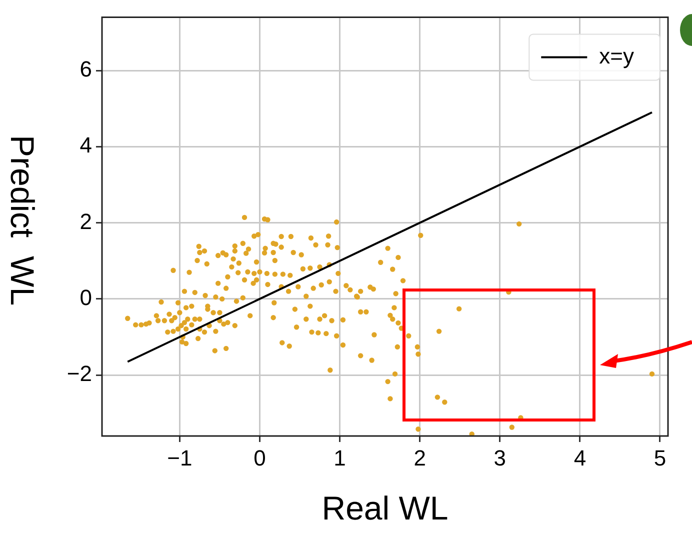 The height and width of the screenshot is (534, 692). I want to click on y-tick-label: 2, so click(86, 221).